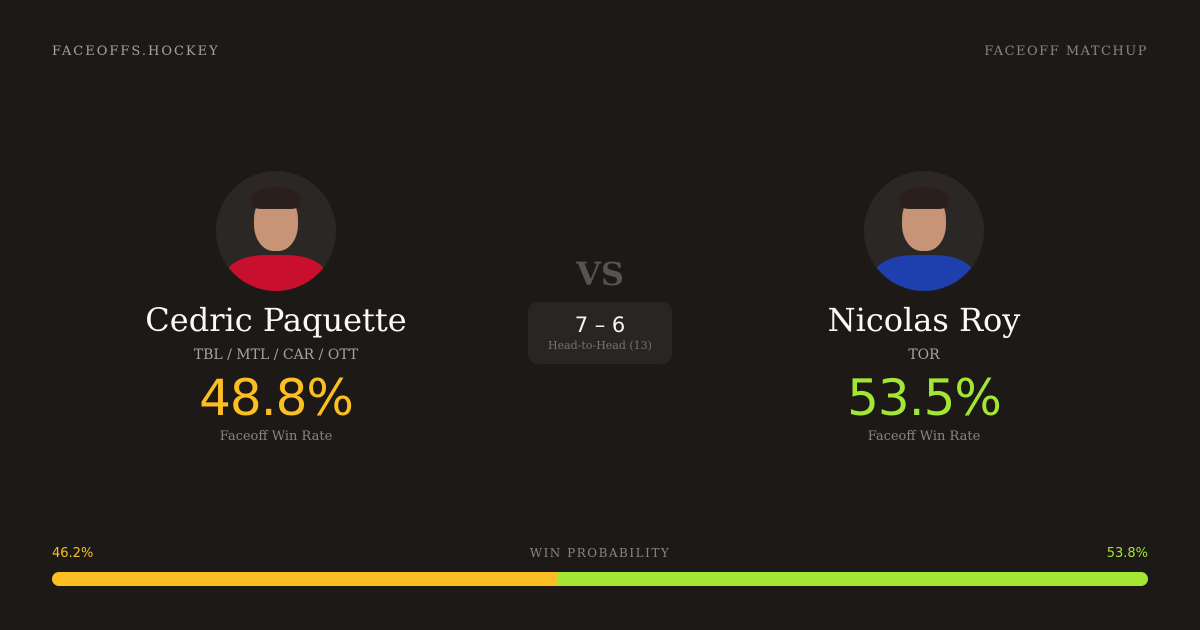 This screenshot has width=1200, height=630. I want to click on player-teams: TOR, so click(924, 355).